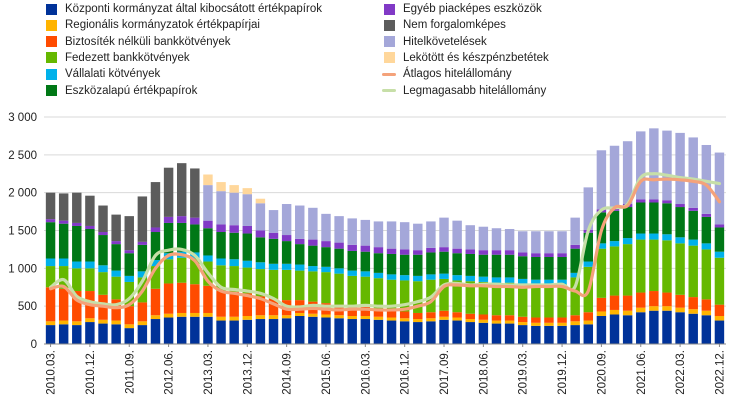 The width and height of the screenshot is (744, 410). Describe the element at coordinates (454, 25) in the screenshot. I see `legend-label: Nem forgalomképes` at that location.